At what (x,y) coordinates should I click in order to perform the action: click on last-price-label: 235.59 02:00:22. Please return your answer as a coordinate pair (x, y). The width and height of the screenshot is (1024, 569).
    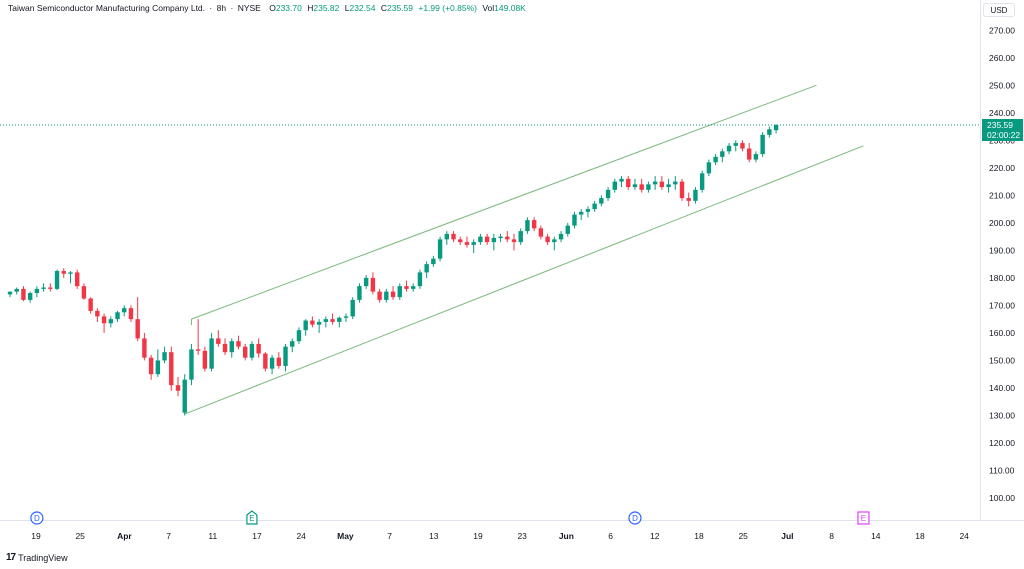
    Looking at the image, I should click on (1002, 129).